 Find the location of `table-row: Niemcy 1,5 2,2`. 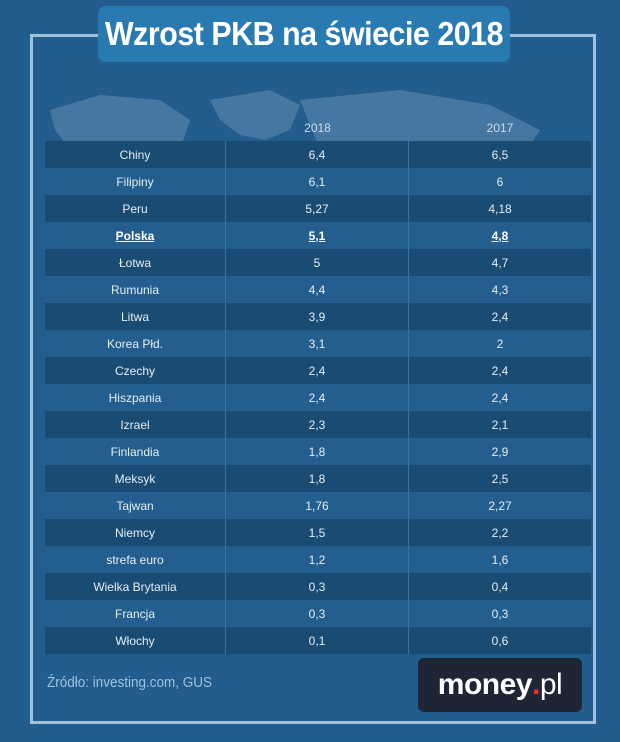

table-row: Niemcy 1,5 2,2 is located at coordinates (318, 532).